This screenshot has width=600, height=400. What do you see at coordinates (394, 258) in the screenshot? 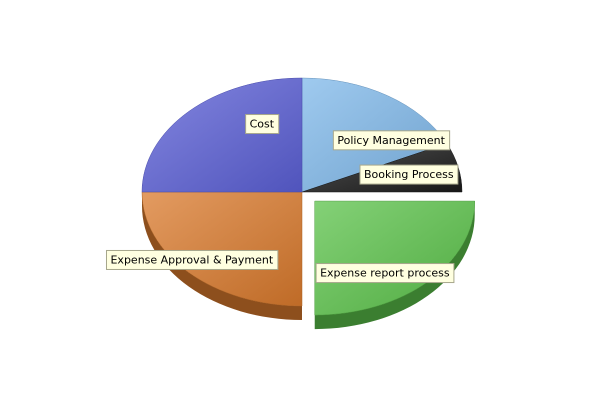
I see `pie-slice-expense-report-process` at bounding box center [394, 258].